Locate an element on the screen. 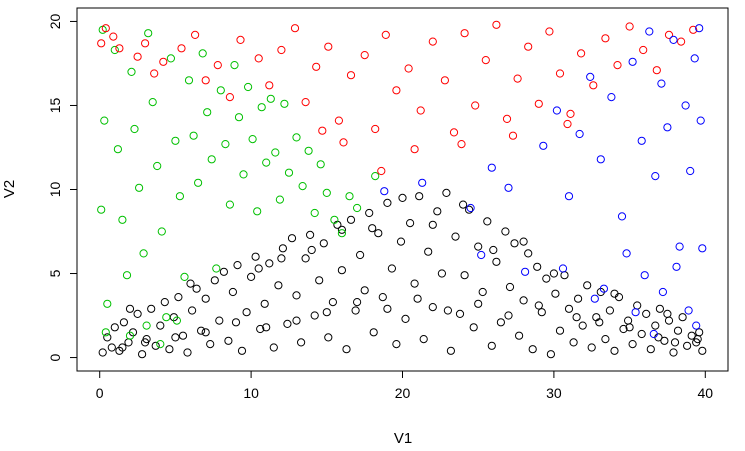 The image size is (745, 451). x-tick-label-0: 0 is located at coordinates (100, 393).